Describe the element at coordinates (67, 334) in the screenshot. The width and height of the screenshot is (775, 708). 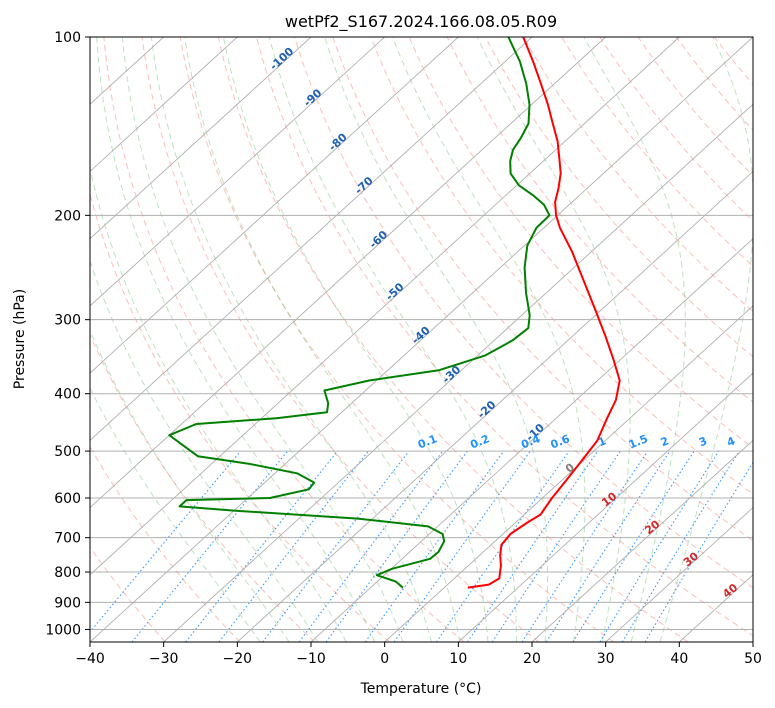
I see `y-axis: 100 200 300 400 500 600 700 800 900 1000` at that location.